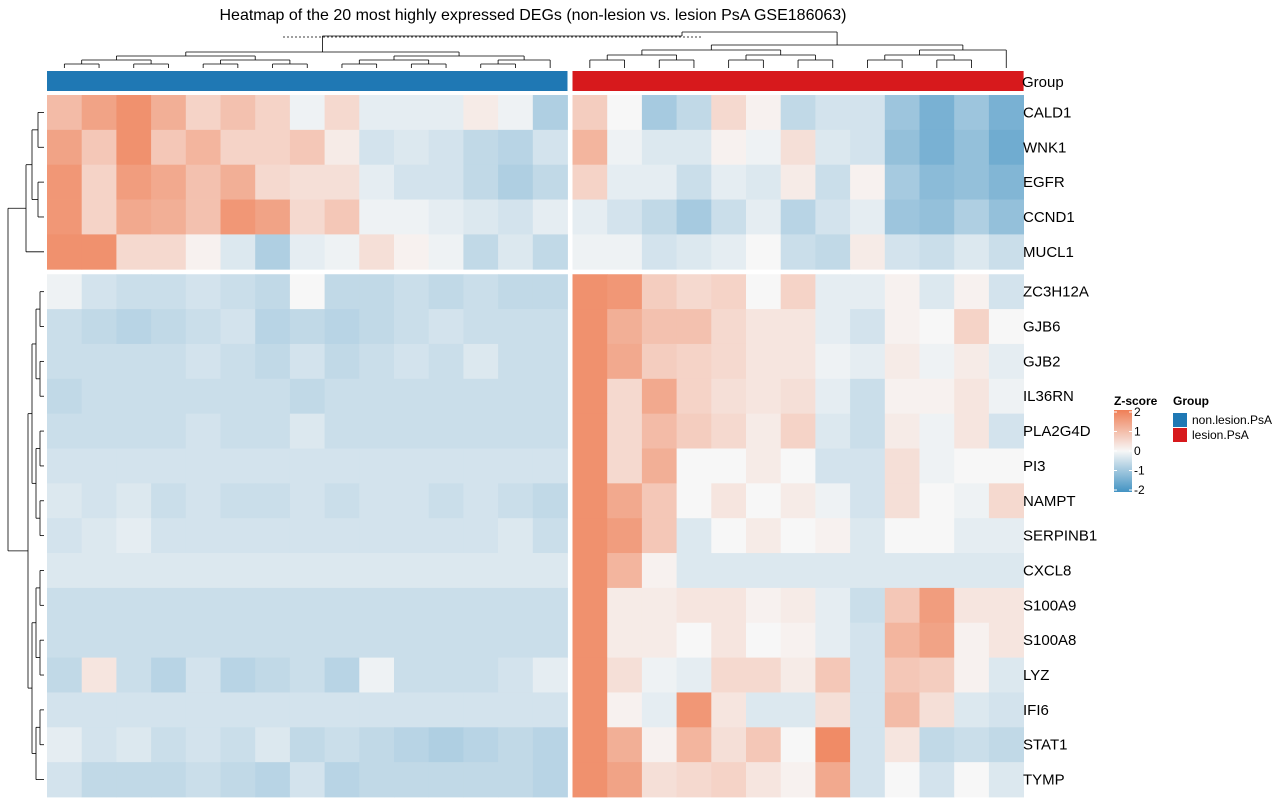  Describe the element at coordinates (1047, 571) in the screenshot. I see `row-label: CXCL8` at that location.